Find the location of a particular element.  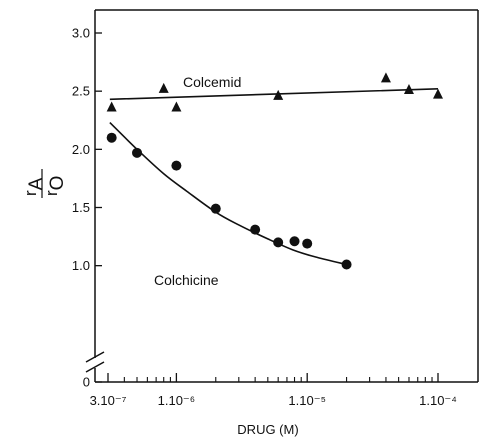

y-tick-label: 0 is located at coordinates (86, 382).